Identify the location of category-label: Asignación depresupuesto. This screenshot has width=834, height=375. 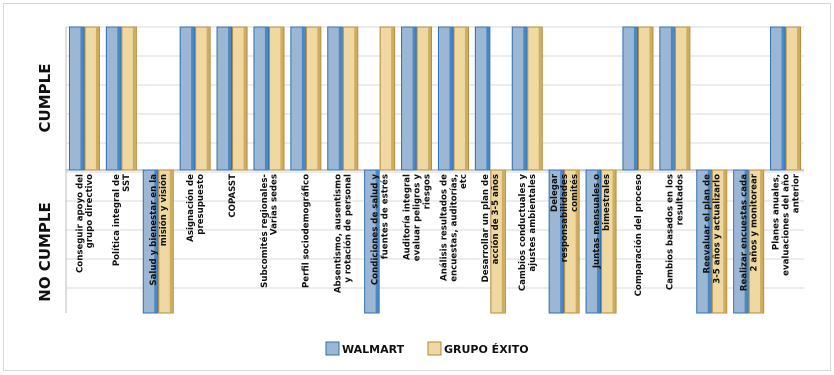
(195, 208).